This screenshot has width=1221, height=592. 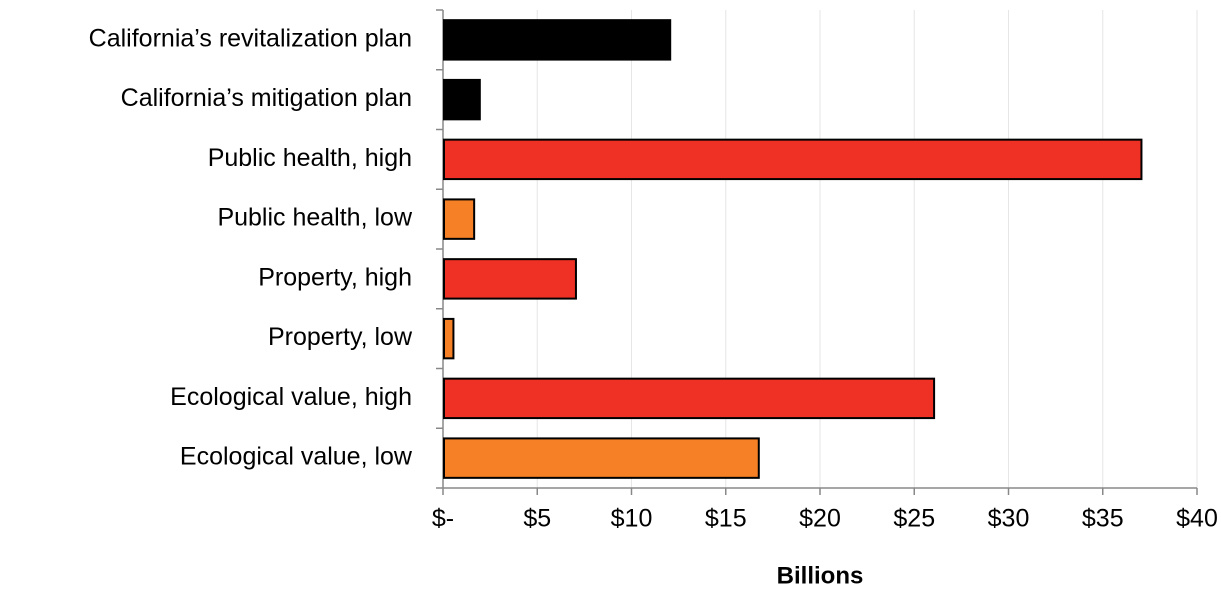 I want to click on y-tick-label: Property, low, so click(x=340, y=337).